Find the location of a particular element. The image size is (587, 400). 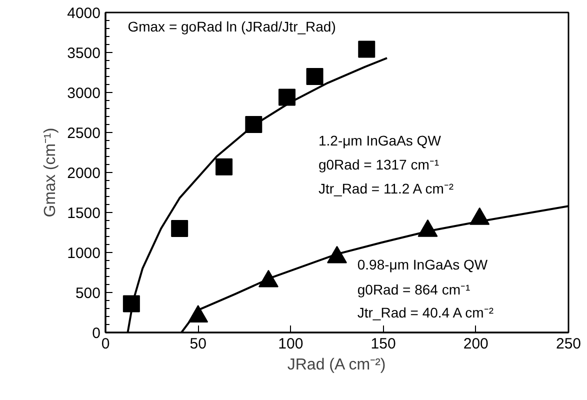

x-tick-label: 200 is located at coordinates (475, 344).